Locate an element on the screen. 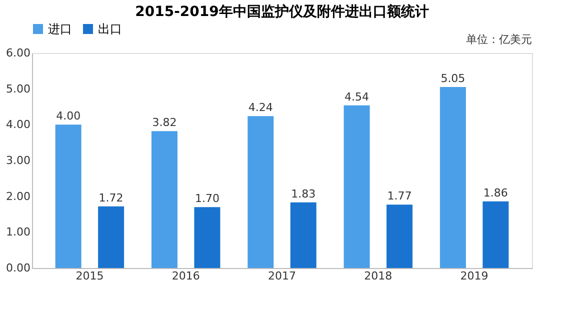 This screenshot has width=576, height=327. data-label: 1.77 is located at coordinates (399, 196).